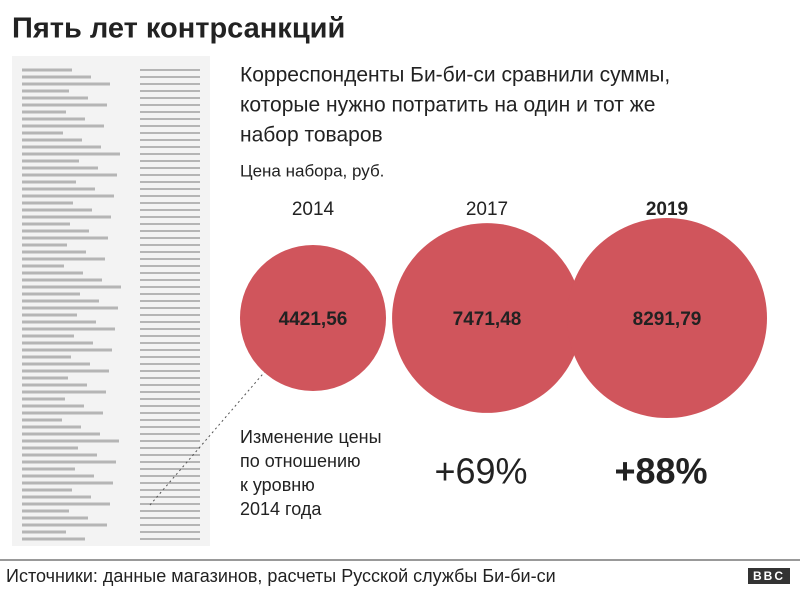  I want to click on change-label: +88%, so click(660, 471).